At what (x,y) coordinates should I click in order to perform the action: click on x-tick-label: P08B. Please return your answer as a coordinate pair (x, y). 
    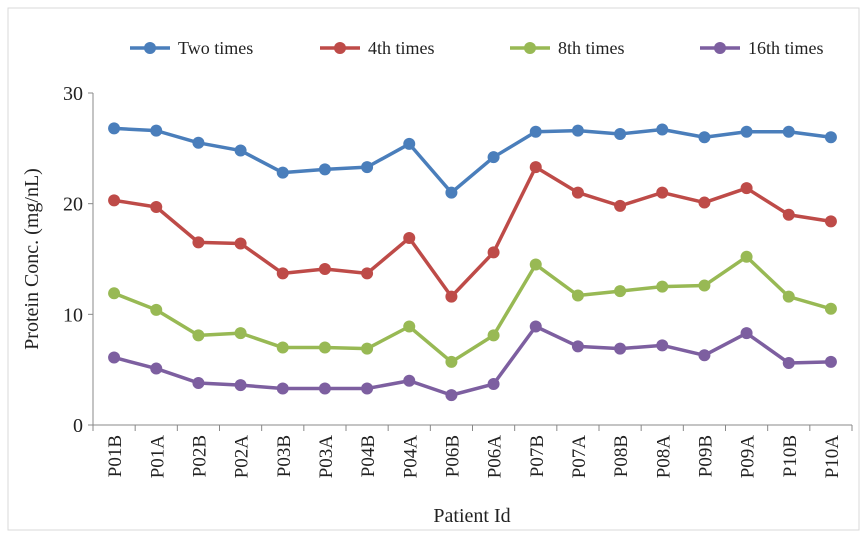
    Looking at the image, I should click on (621, 456).